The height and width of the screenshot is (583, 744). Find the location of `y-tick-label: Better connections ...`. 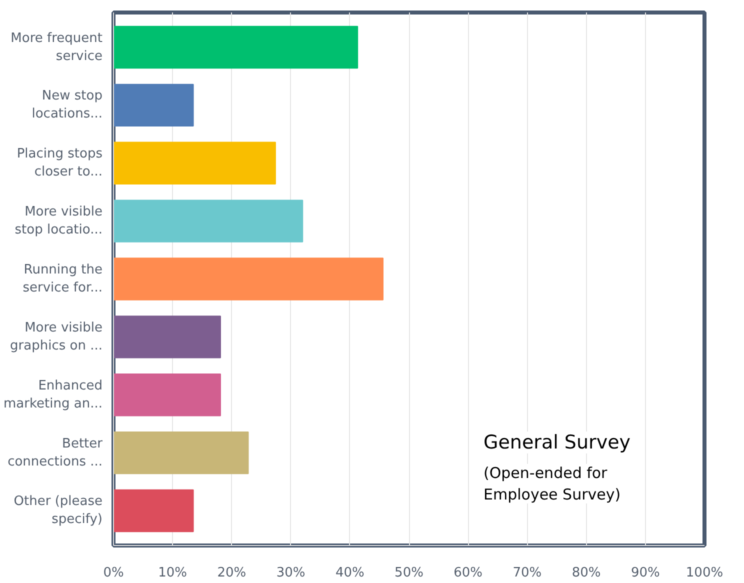

y-tick-label: Better connections ... is located at coordinates (56, 453).